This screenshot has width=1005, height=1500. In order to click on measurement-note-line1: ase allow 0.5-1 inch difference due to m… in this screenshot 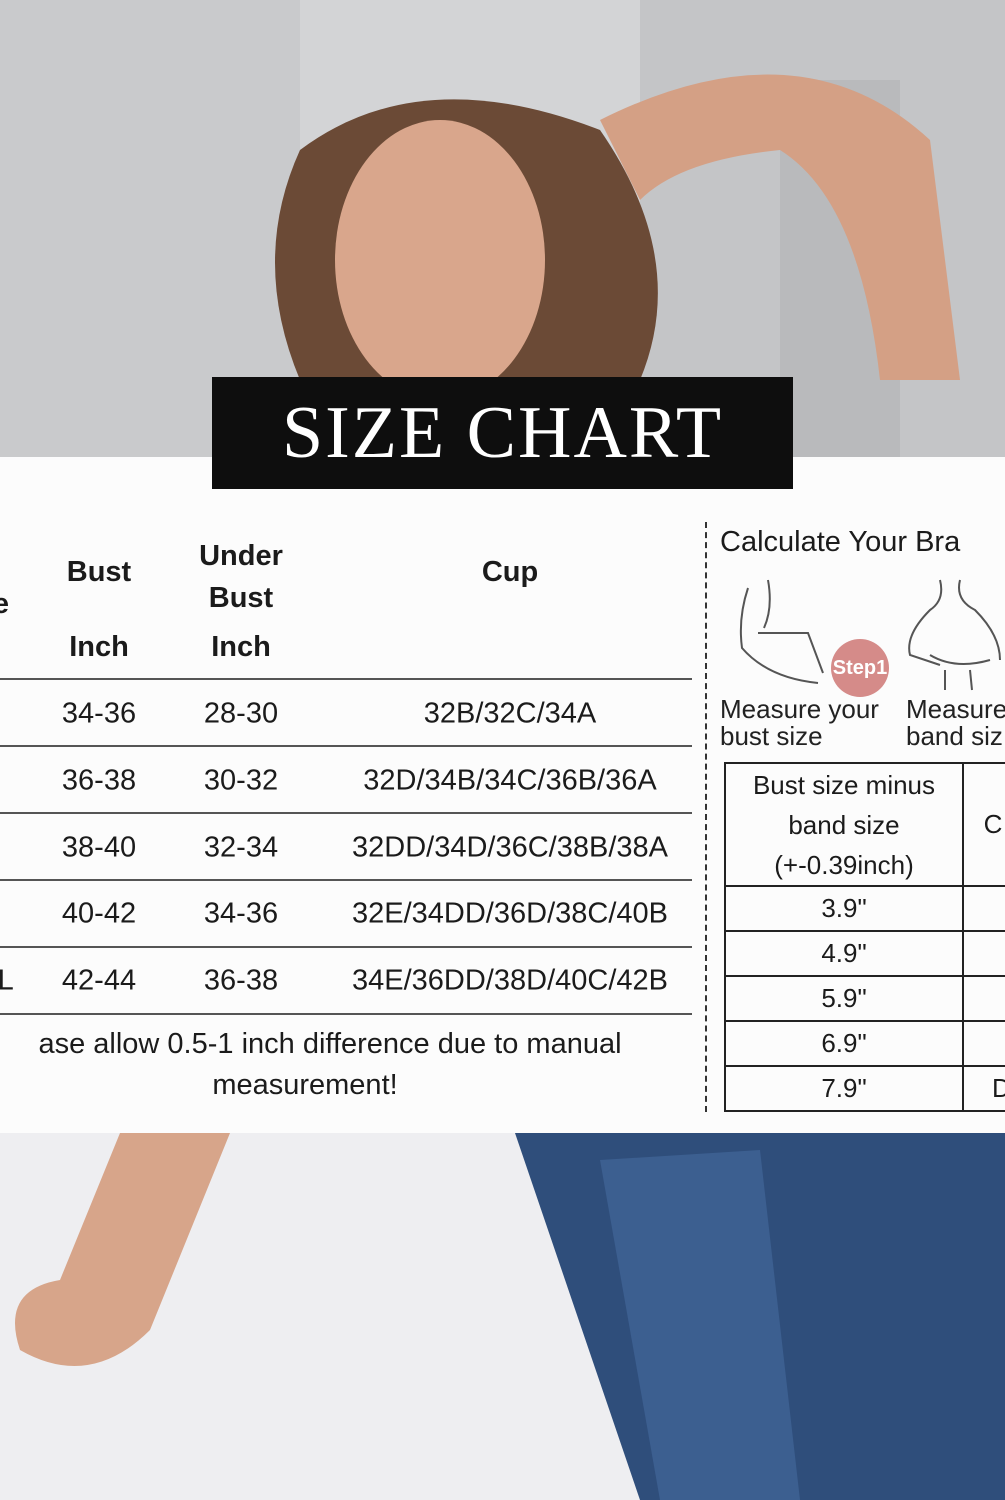, I will do `click(330, 1044)`.